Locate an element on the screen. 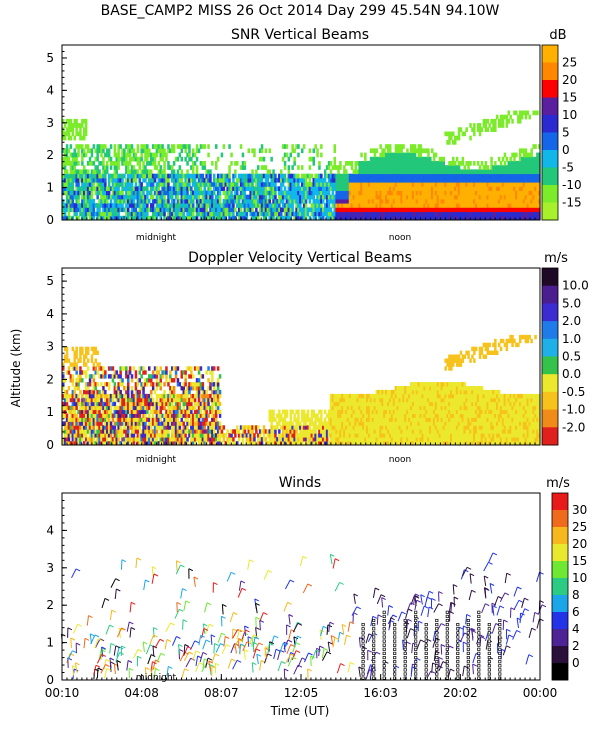  colorbar-swatch is located at coordinates (550, 89).